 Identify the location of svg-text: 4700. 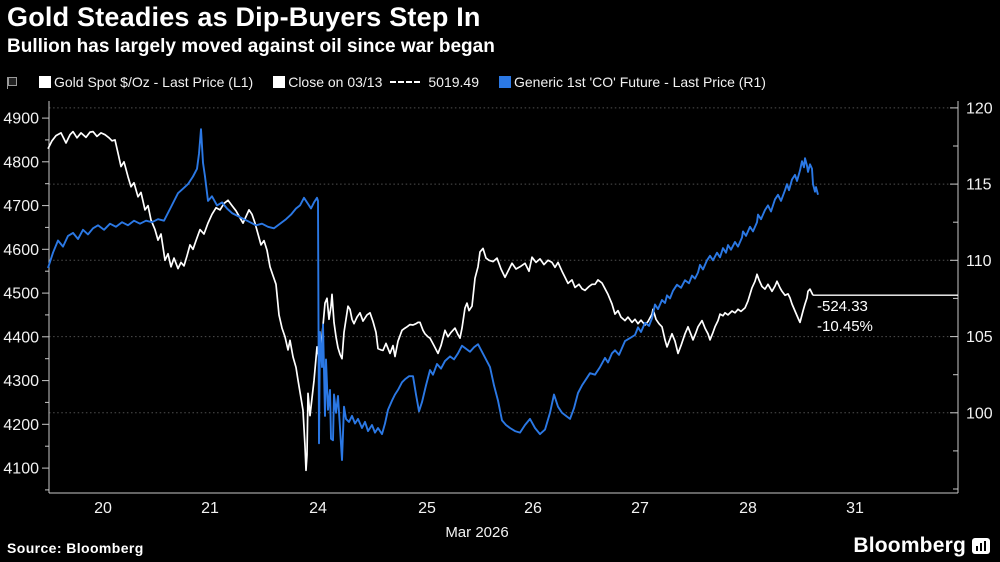
(21, 206).